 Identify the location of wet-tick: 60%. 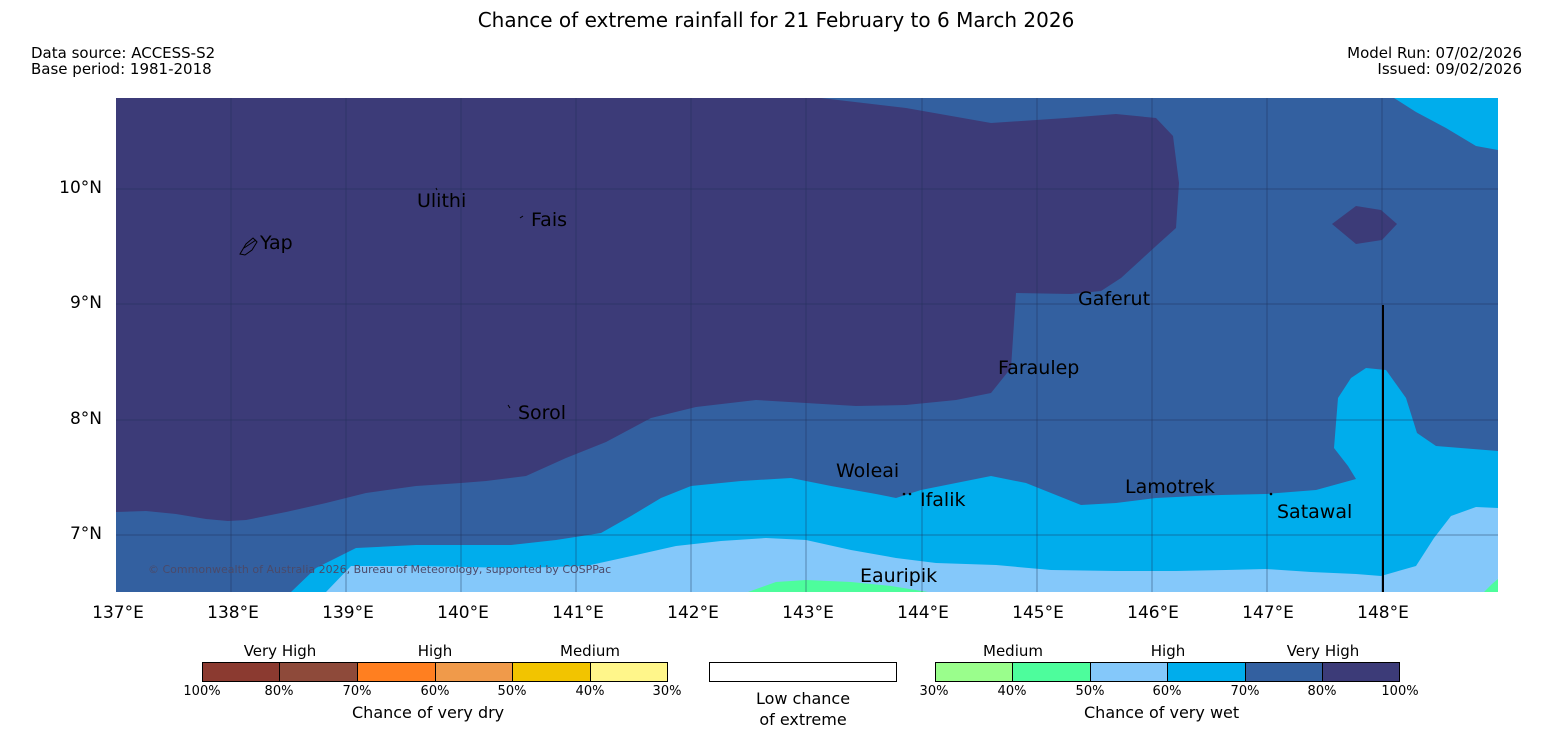
(1167, 691).